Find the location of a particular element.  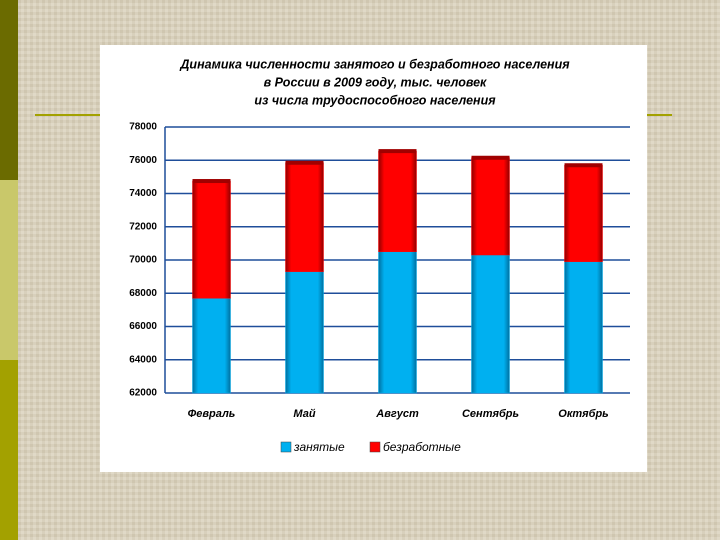

y-tick-label: 68000 is located at coordinates (143, 293).